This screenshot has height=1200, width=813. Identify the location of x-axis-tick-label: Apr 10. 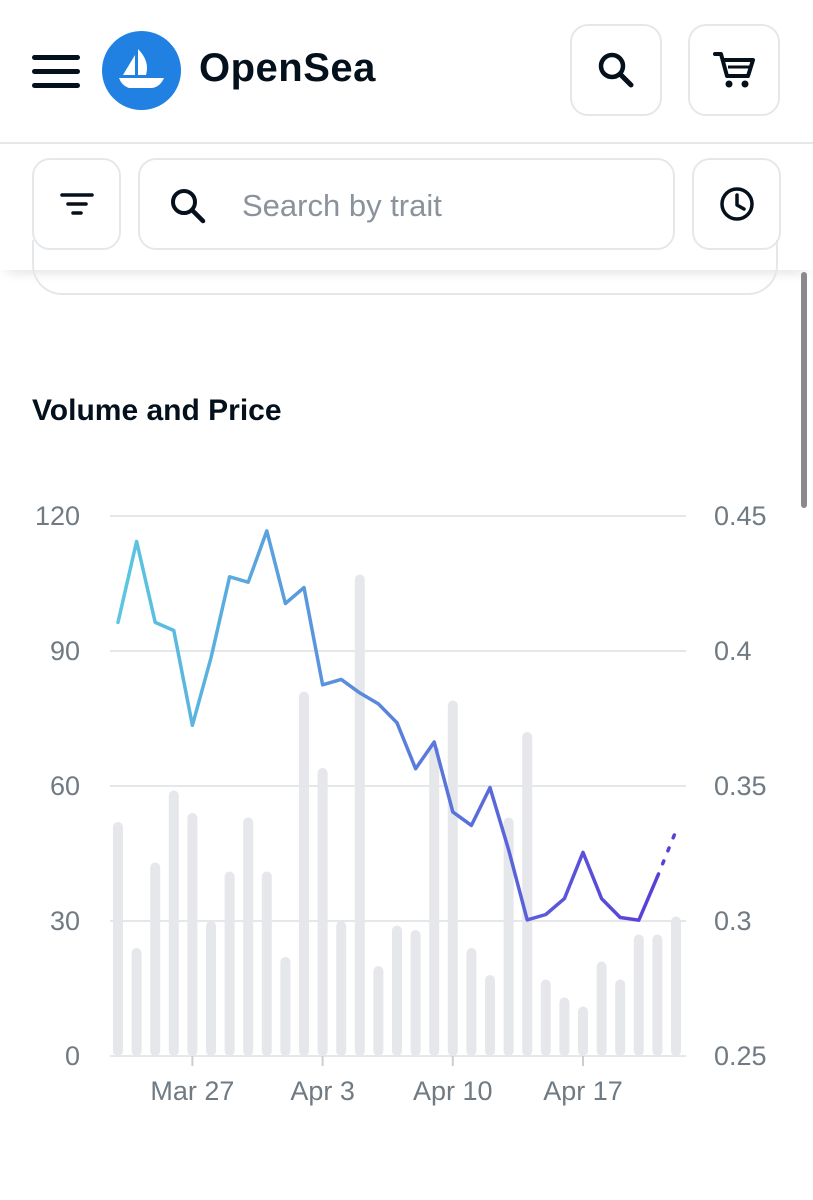
(453, 1091).